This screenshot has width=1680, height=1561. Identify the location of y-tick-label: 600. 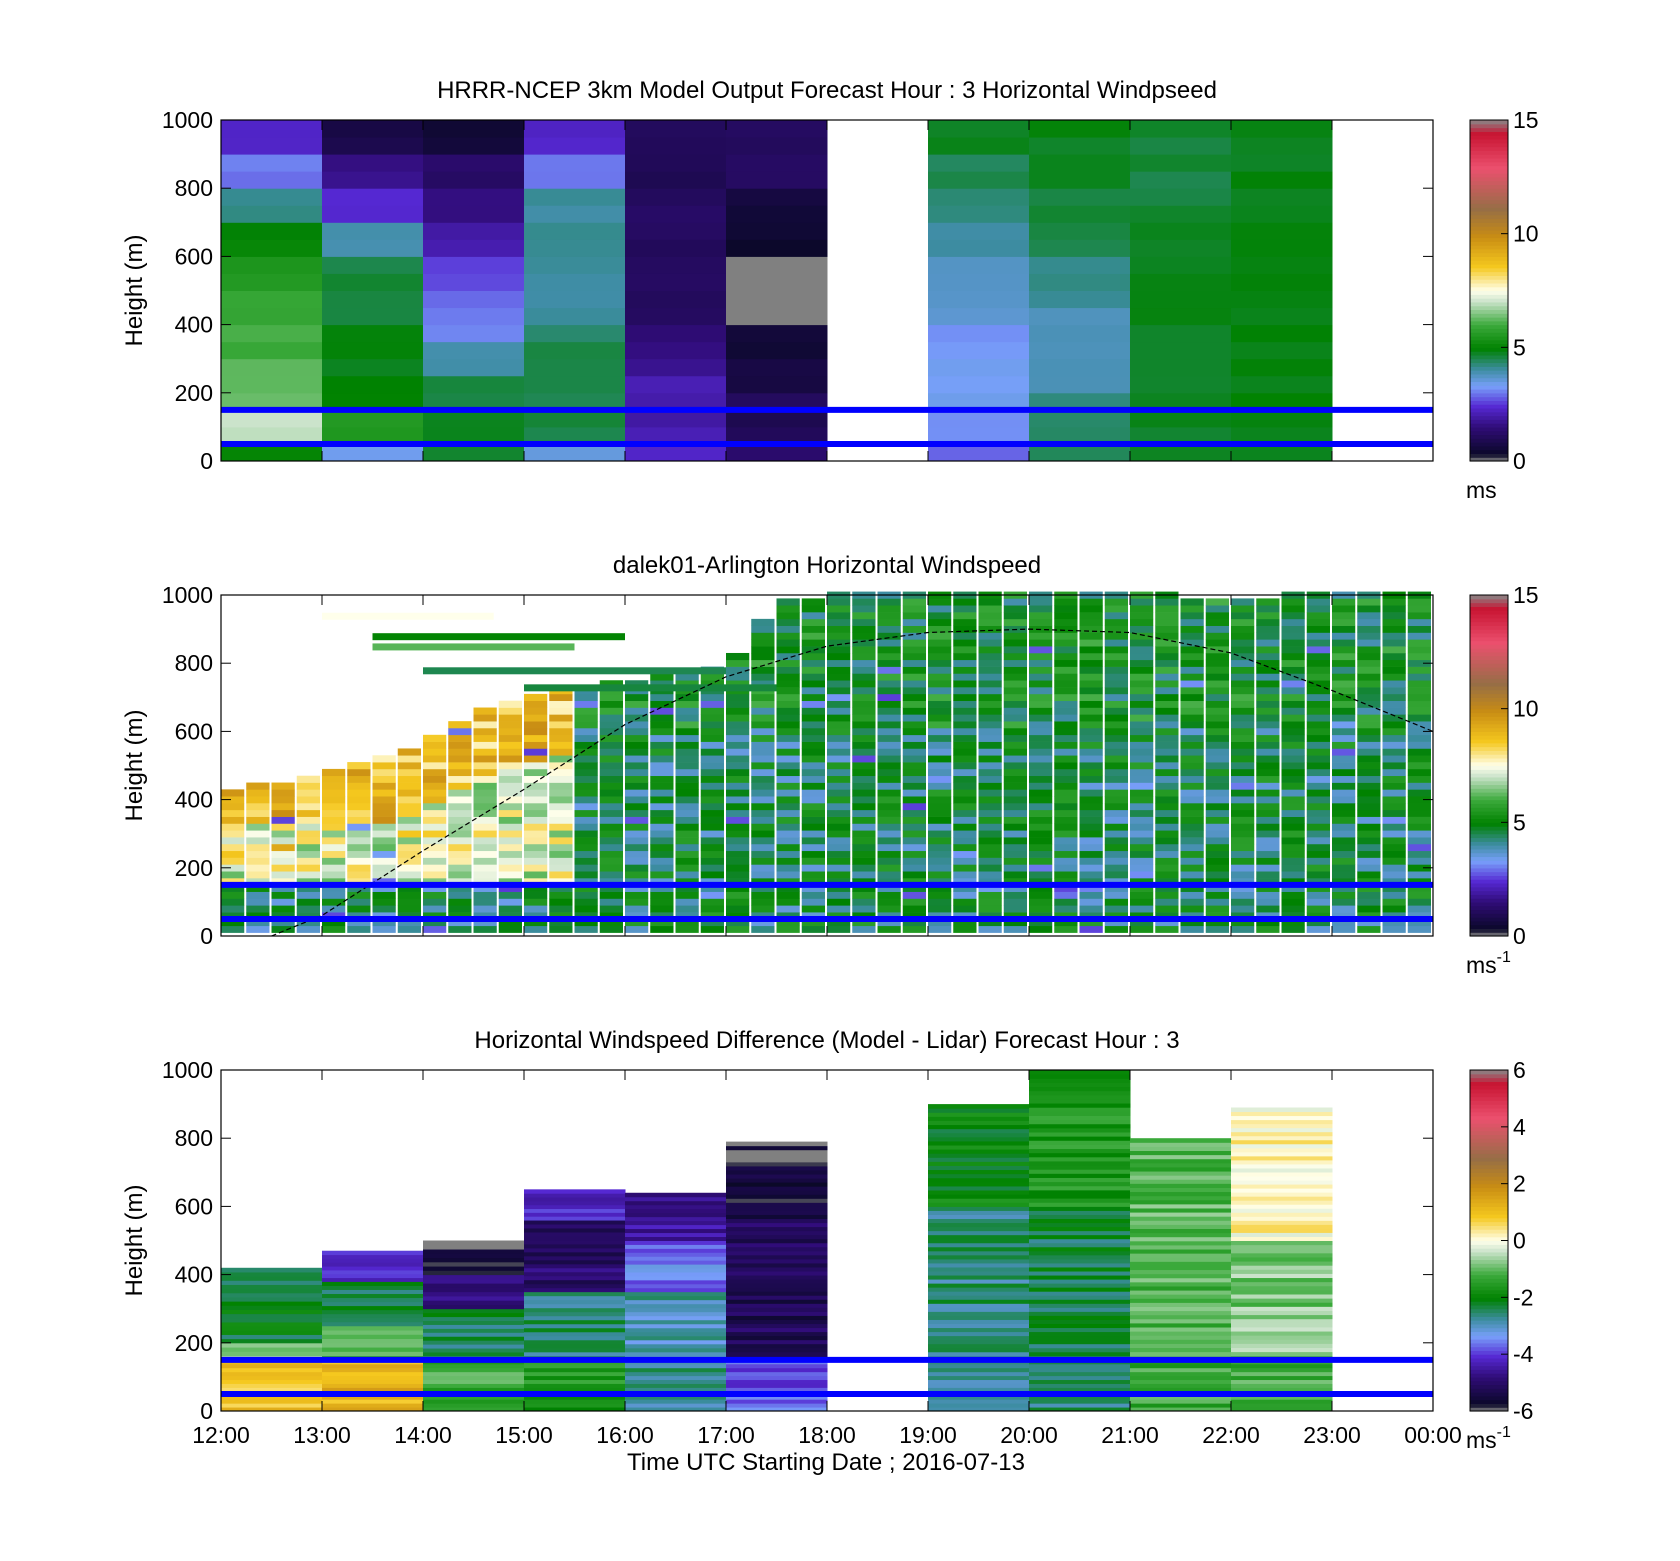
(194, 1206).